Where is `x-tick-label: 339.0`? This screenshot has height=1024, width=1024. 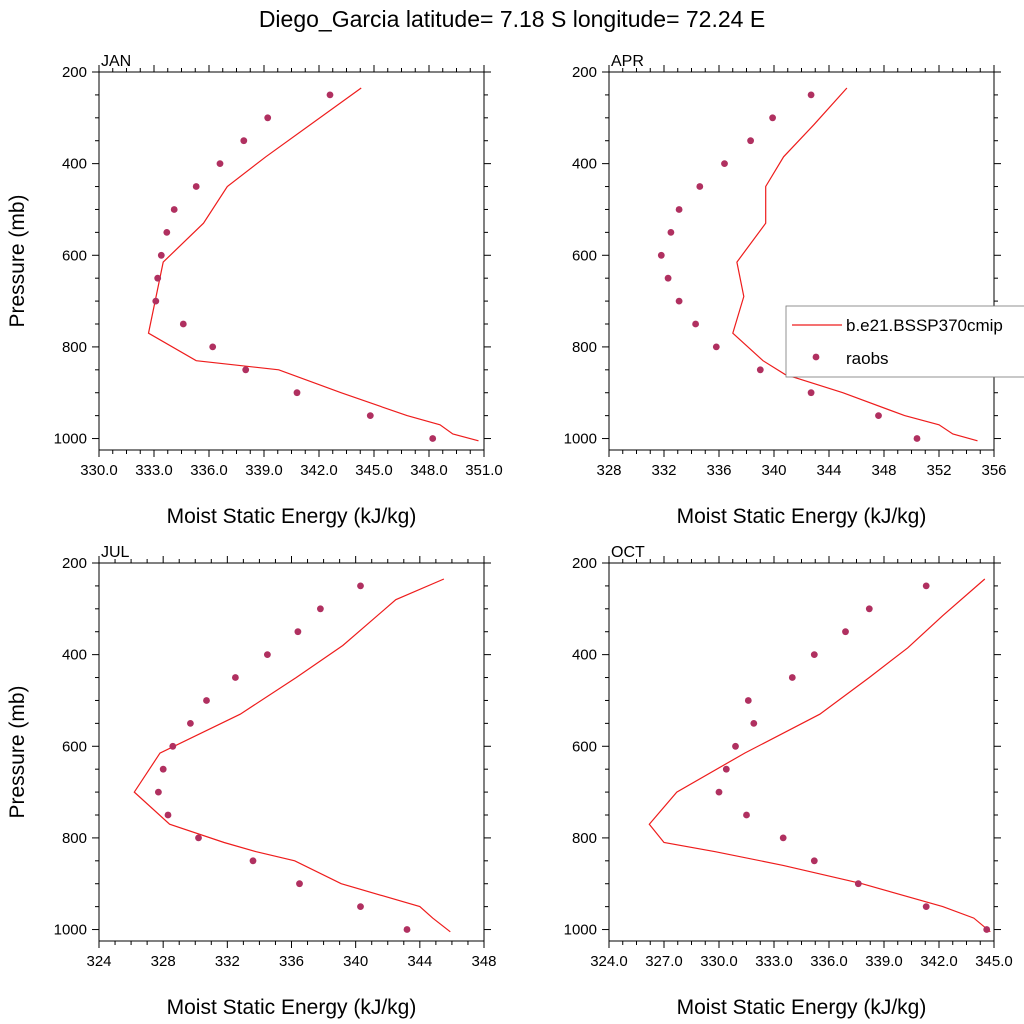 x-tick-label: 339.0 is located at coordinates (884, 961).